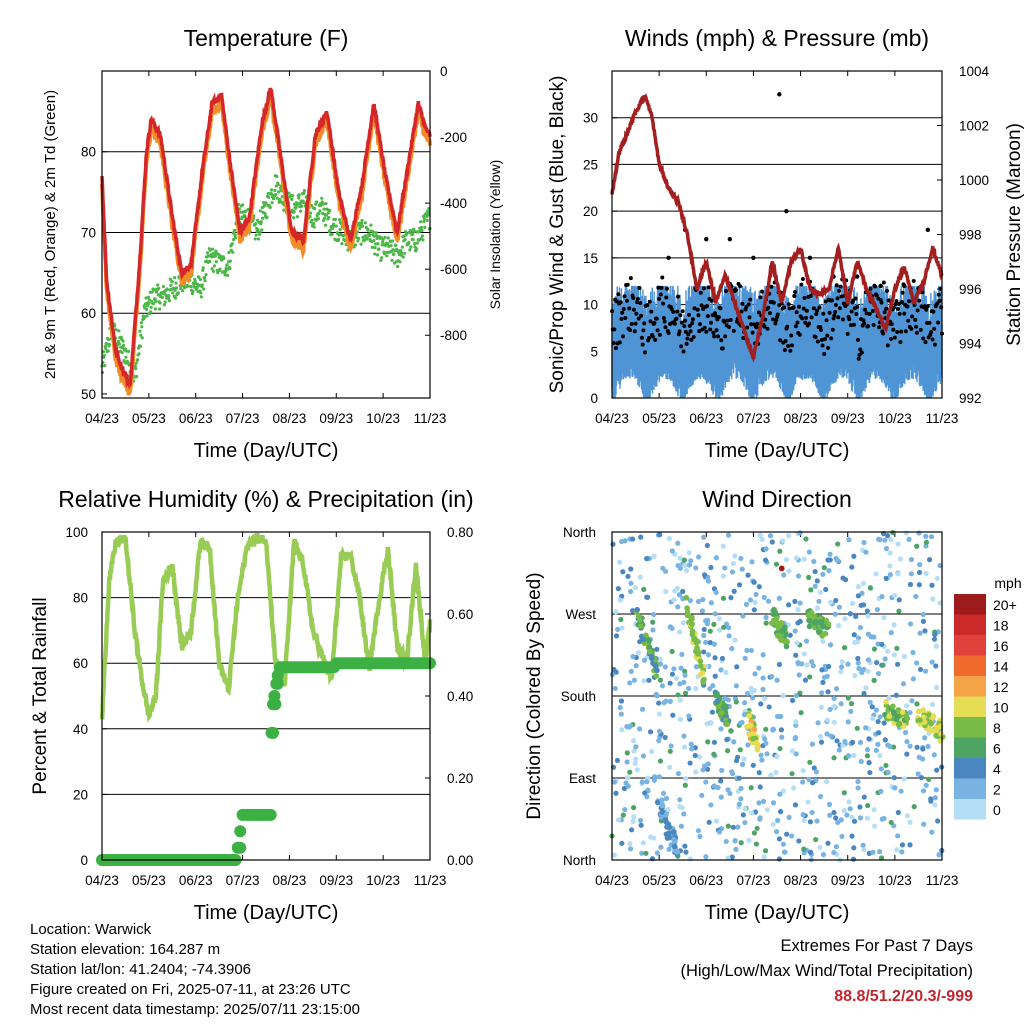  What do you see at coordinates (777, 913) in the screenshot?
I see `x-axis-label: Time (Day/UTC)` at bounding box center [777, 913].